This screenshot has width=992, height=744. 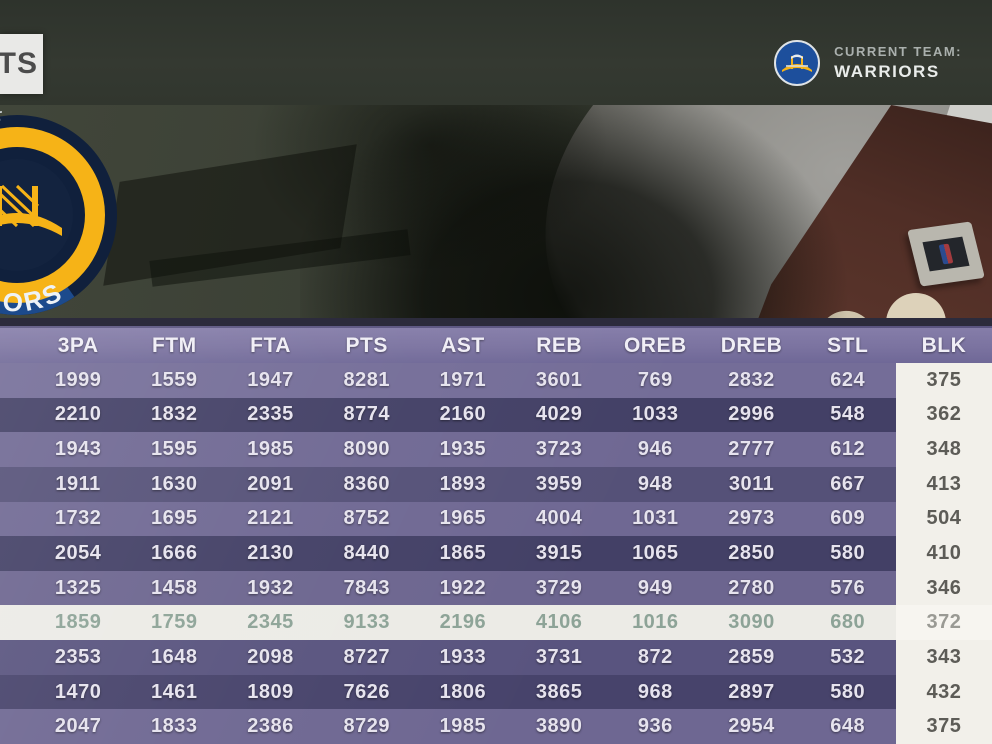 What do you see at coordinates (751, 726) in the screenshot?
I see `stat-cell: 2954` at bounding box center [751, 726].